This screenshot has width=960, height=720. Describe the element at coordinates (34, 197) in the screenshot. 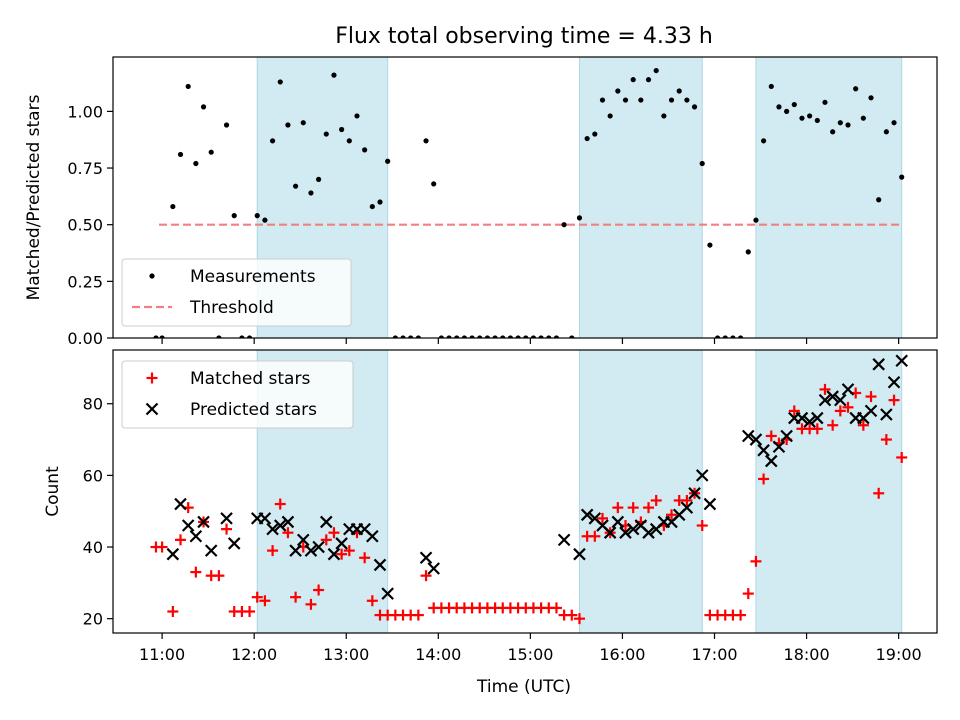

I see `y-axis-label: Matched/Predicted stars` at that location.